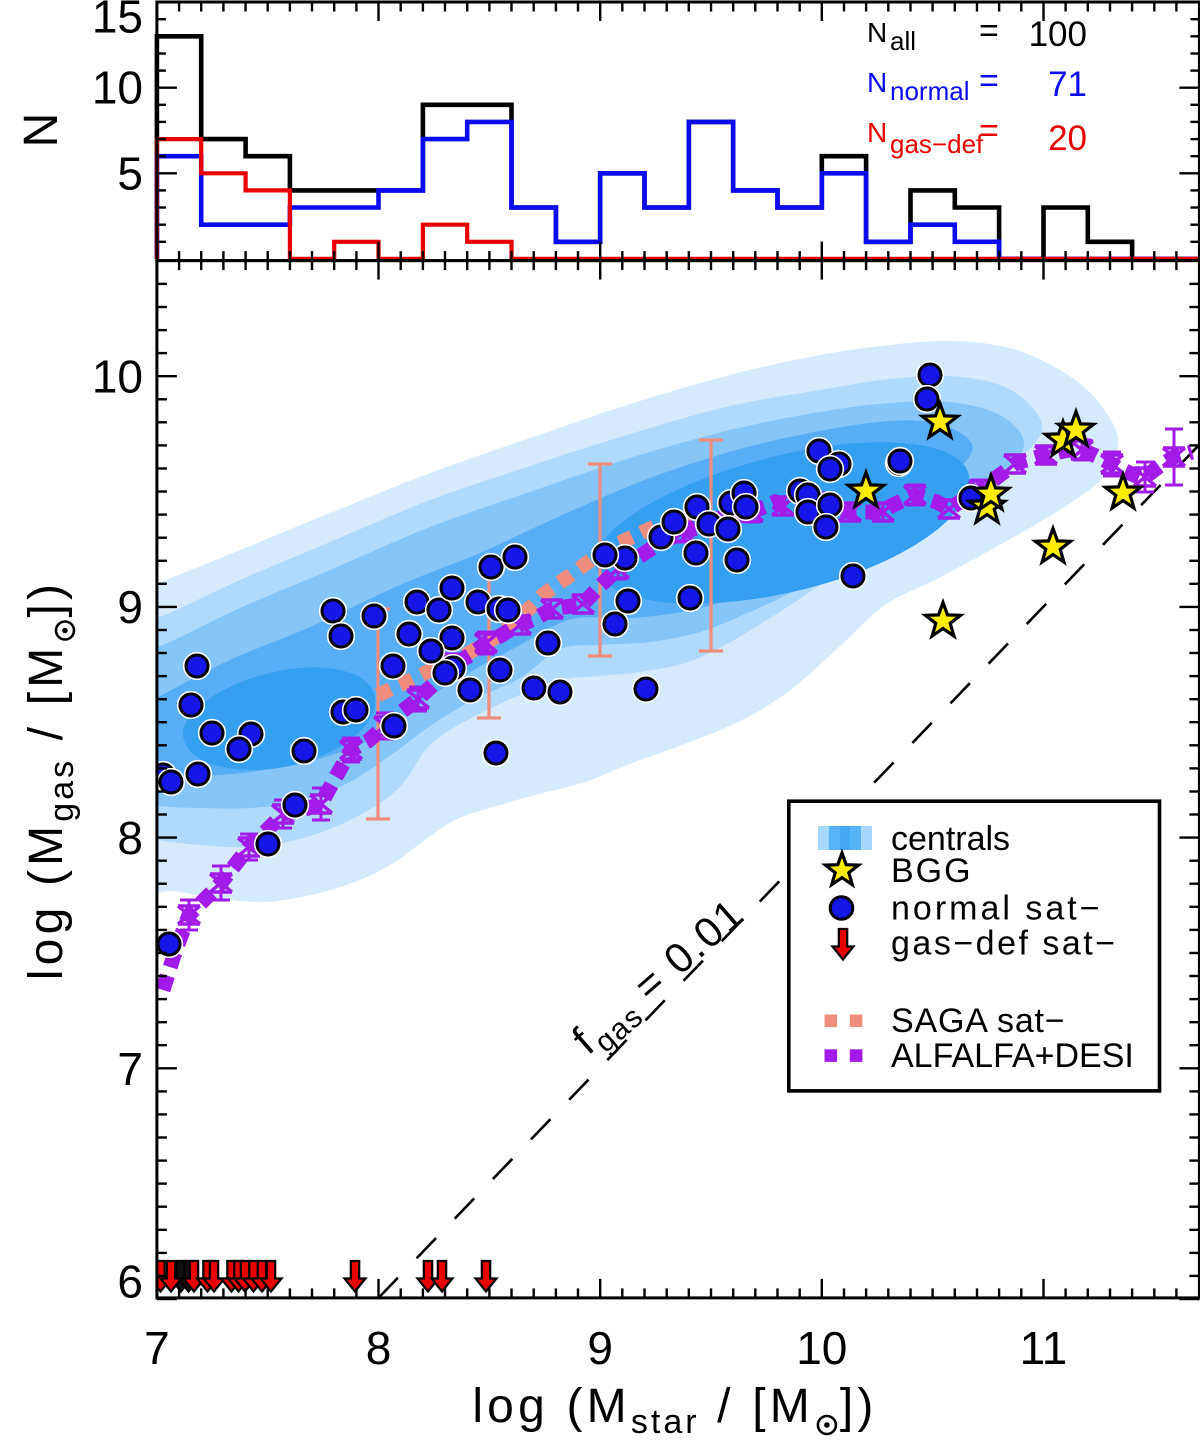 This screenshot has width=1200, height=1440. Describe the element at coordinates (1067, 84) in the screenshot. I see `svg-text: 71` at that location.